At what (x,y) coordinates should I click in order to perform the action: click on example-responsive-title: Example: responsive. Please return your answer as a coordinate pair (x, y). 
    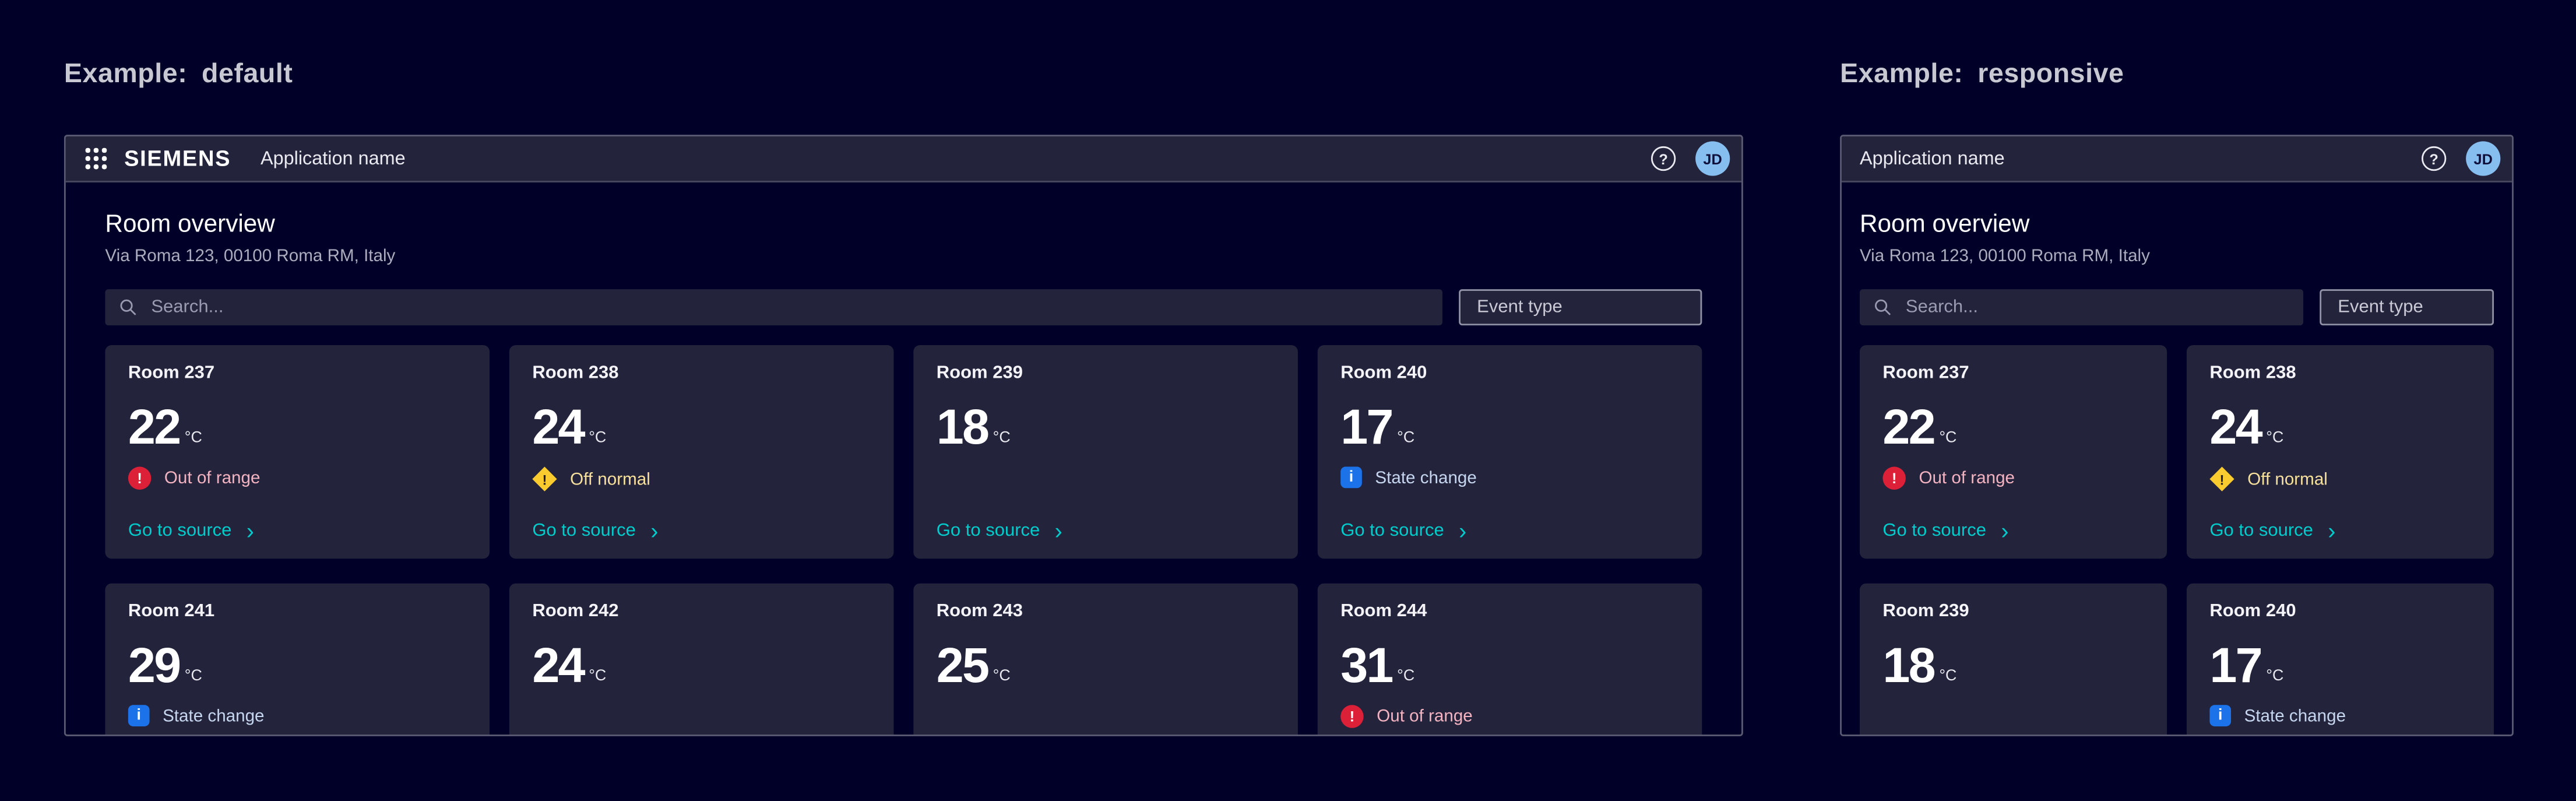
    Looking at the image, I should click on (1982, 74).